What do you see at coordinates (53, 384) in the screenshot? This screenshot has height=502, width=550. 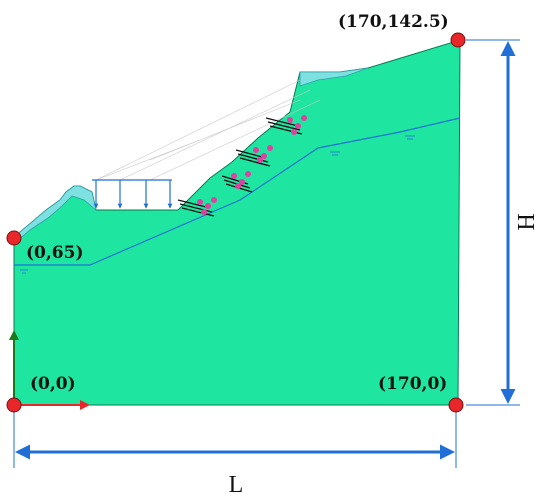 I see `point-origin-label: (0,0)` at bounding box center [53, 384].